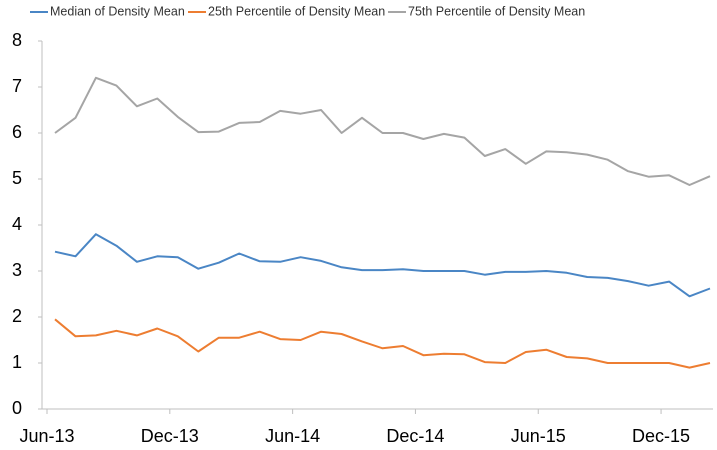 Image resolution: width=717 pixels, height=450 pixels. I want to click on y-tick-label: 0, so click(17, 408).